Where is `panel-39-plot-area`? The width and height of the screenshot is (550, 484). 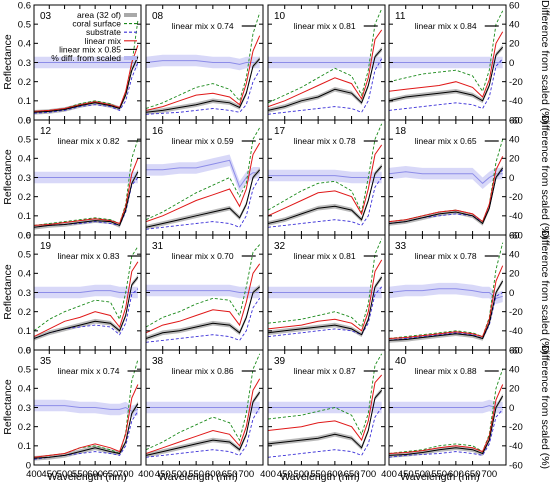 panel-39-plot-area is located at coordinates (325, 405).